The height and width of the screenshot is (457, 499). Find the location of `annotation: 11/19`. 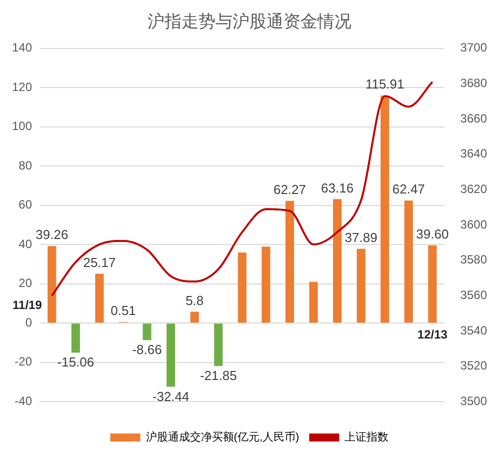

annotation: 11/19 is located at coordinates (27, 305).